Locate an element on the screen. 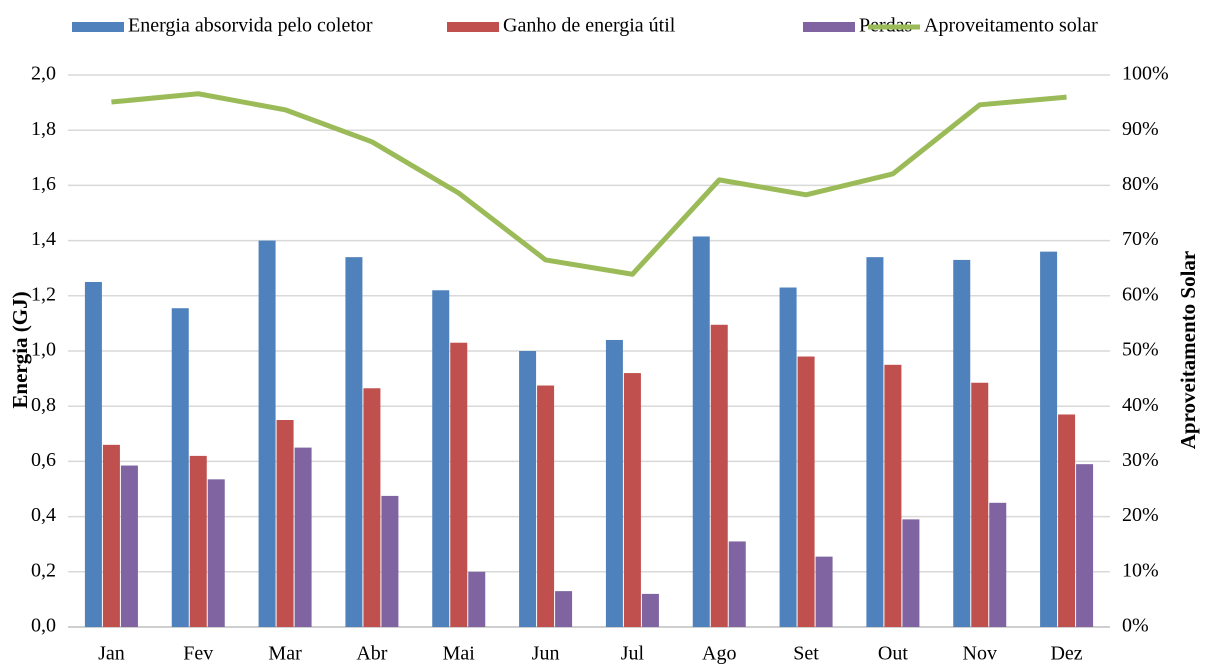  y-tick-label: 1,8 is located at coordinates (43, 129).